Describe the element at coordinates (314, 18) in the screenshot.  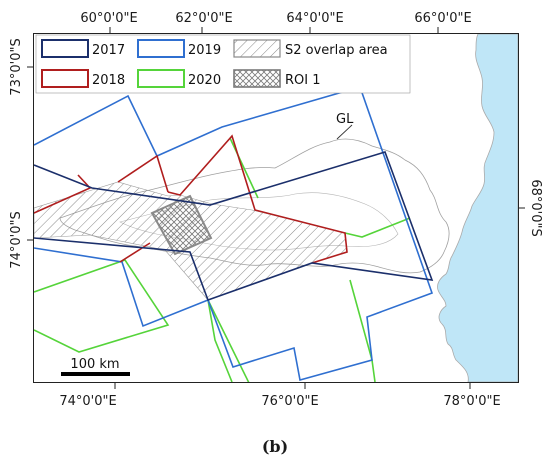
I see `top-axis-label-3: 64°0'0"E` at that location.